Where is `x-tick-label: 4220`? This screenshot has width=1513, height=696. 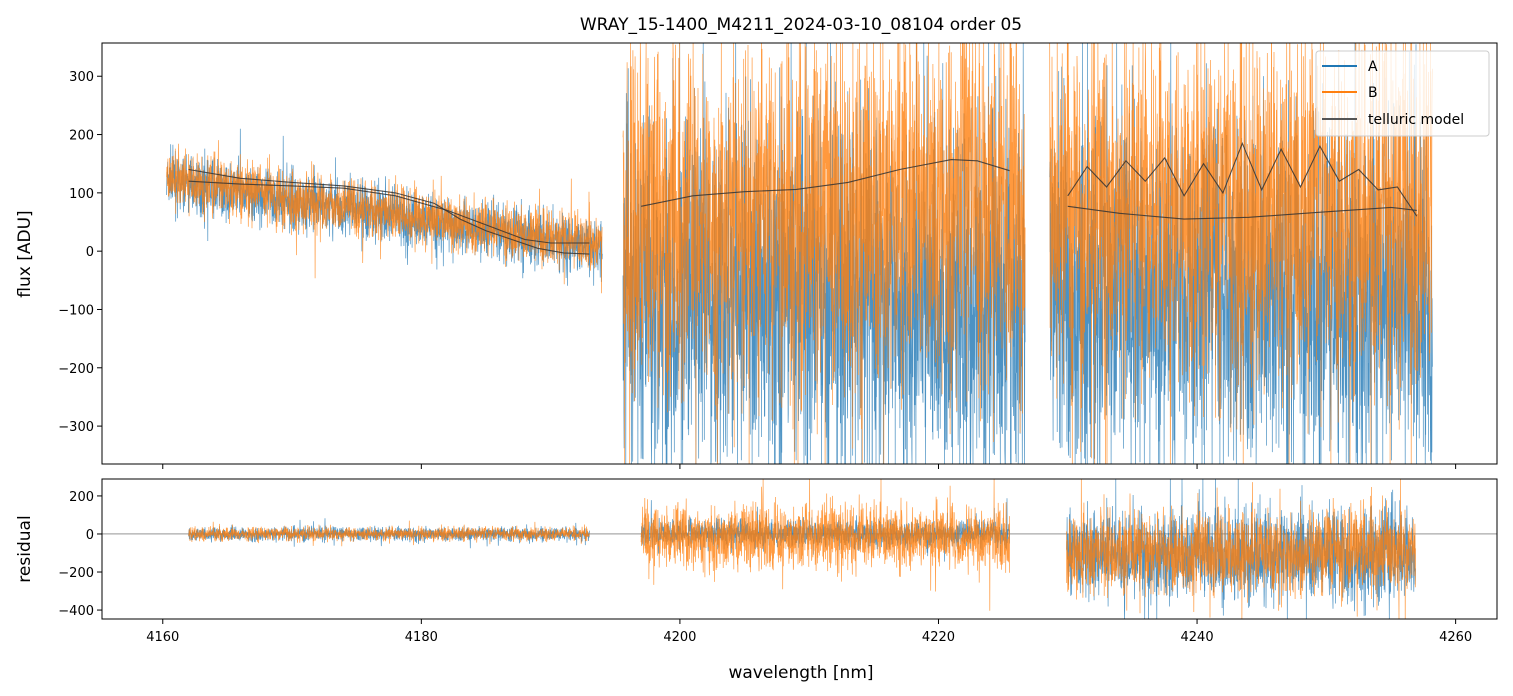
x-tick-label: 4220 is located at coordinates (938, 637).